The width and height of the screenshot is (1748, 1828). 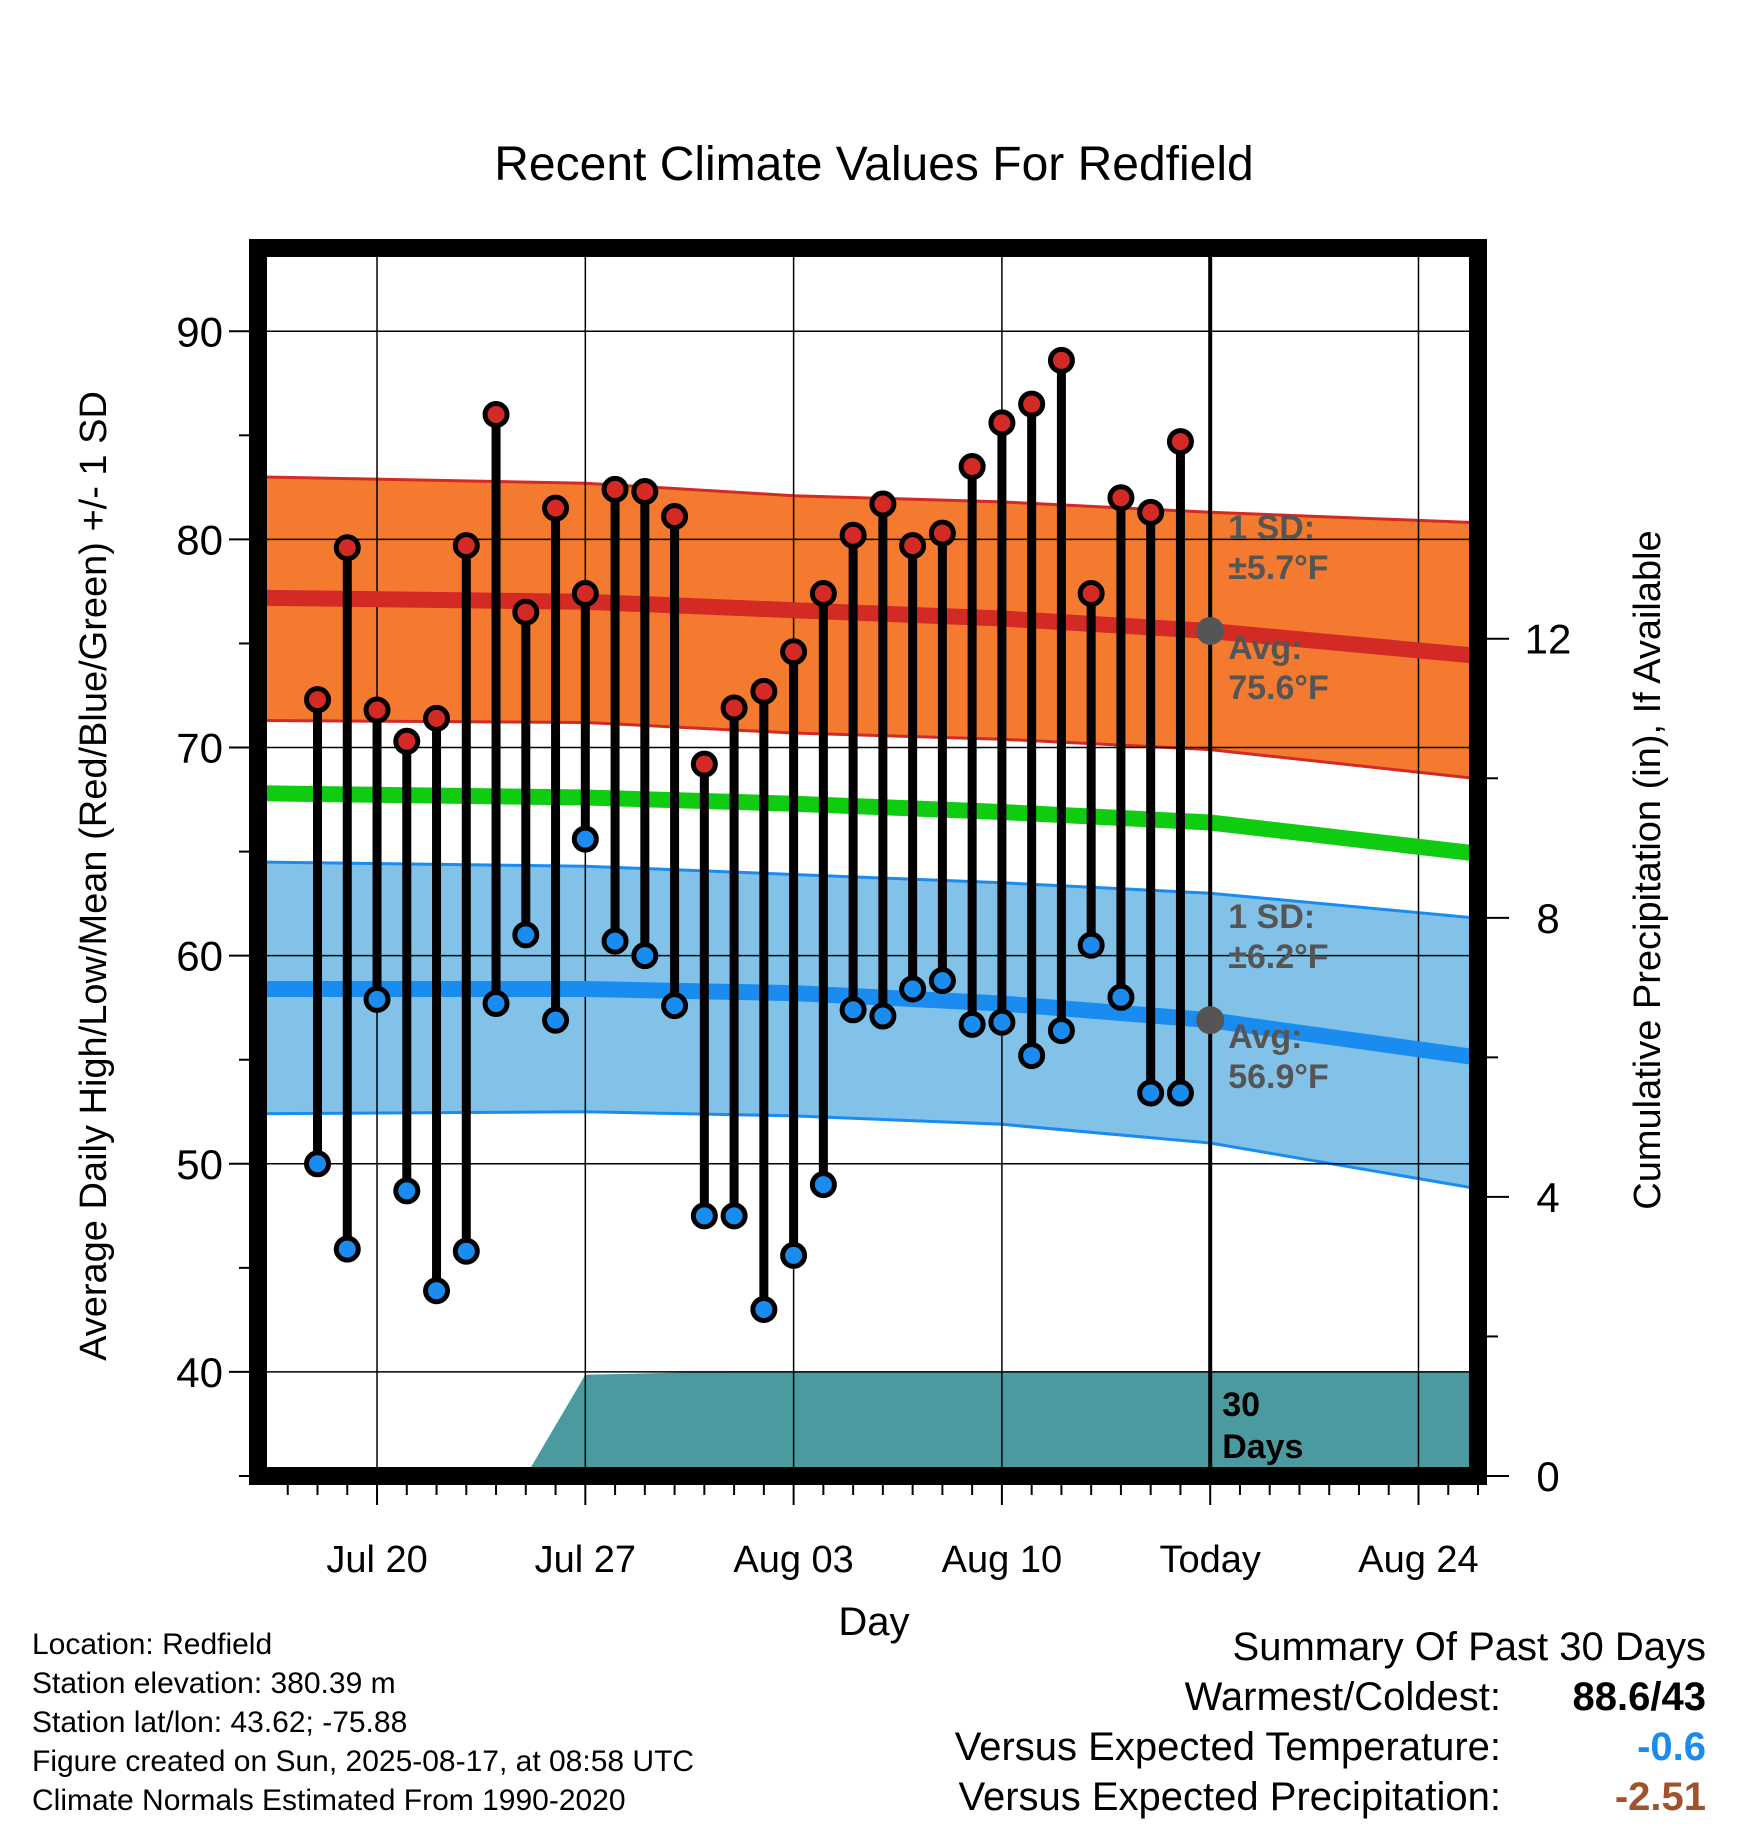 I want to click on avg-low-line, so click(x=868, y=1023).